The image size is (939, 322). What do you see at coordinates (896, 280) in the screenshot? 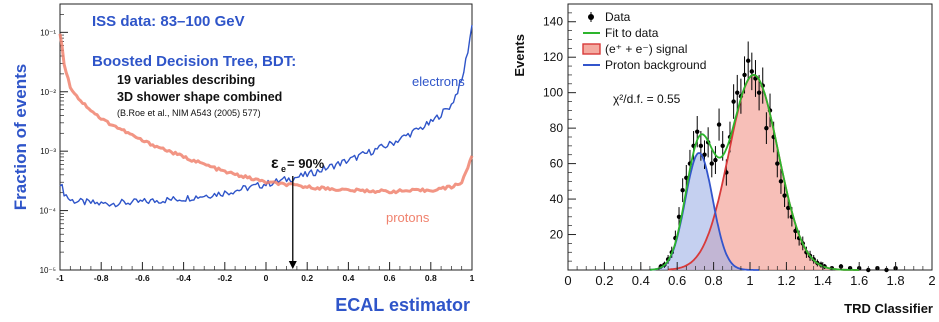
I see `right-x-tick-label: 1.8` at bounding box center [896, 280].